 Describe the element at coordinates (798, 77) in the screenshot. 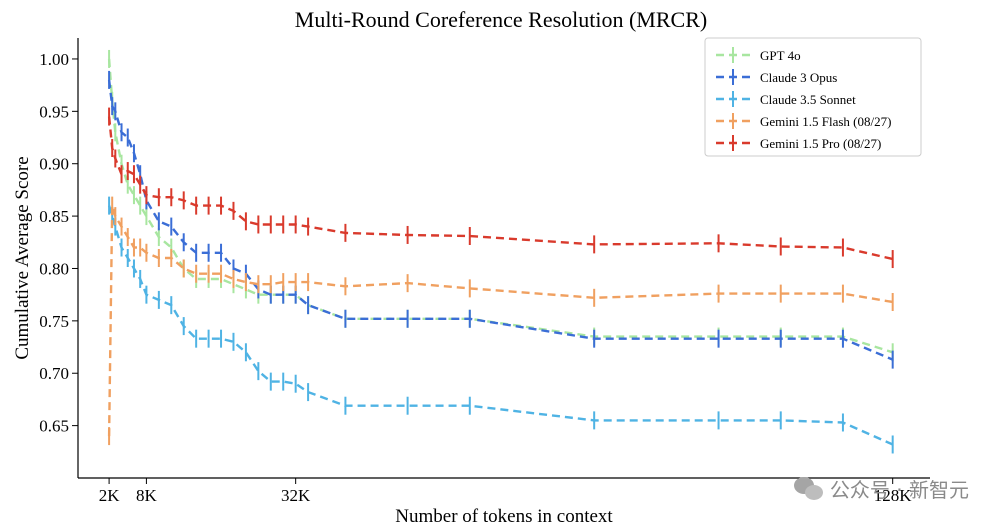

I see `legend-label: Claude 3 Opus` at that location.